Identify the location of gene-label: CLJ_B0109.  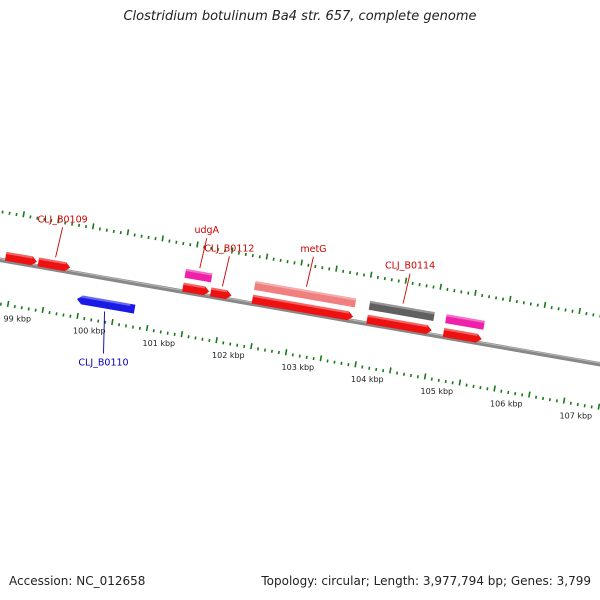
(63, 219).